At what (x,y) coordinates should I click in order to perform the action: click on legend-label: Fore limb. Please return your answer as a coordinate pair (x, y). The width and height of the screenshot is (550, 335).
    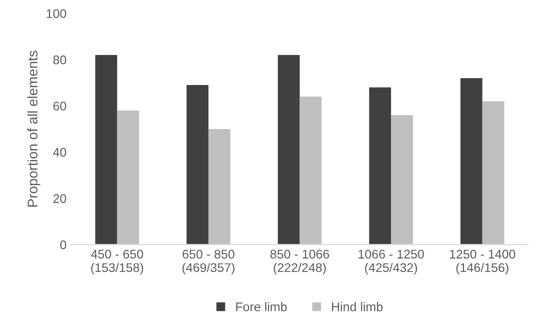
    Looking at the image, I should click on (261, 307).